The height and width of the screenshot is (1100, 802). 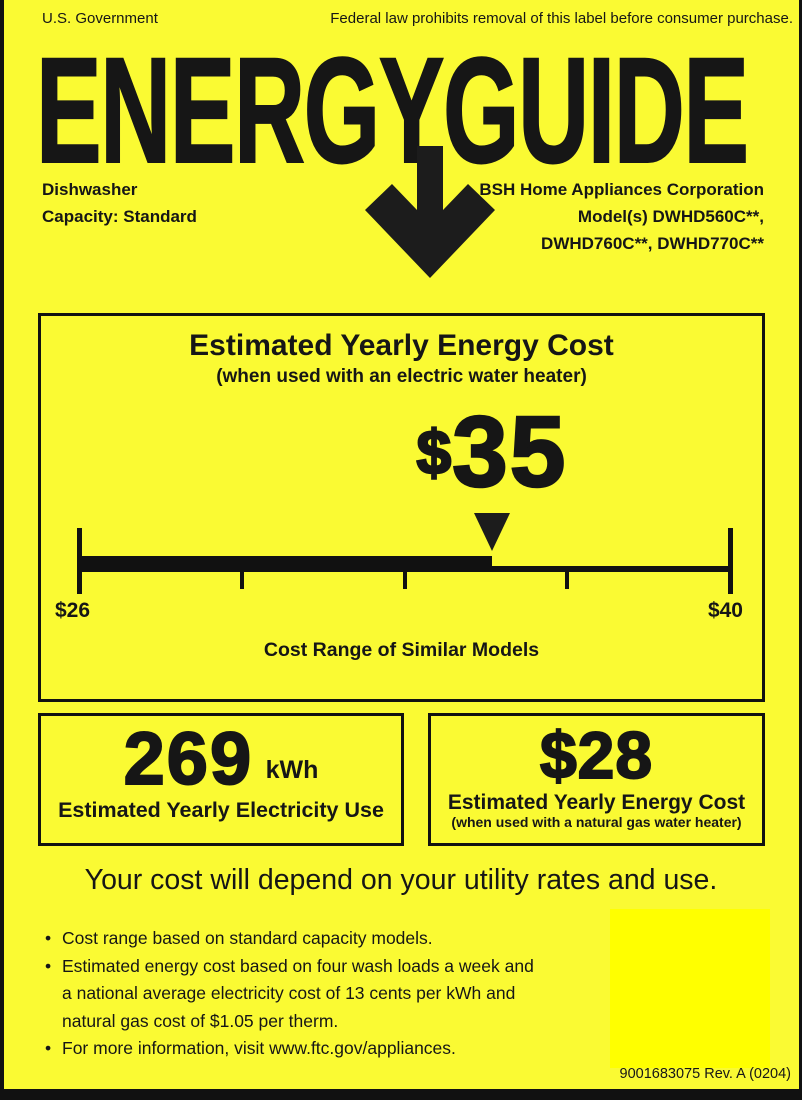 What do you see at coordinates (652, 243) in the screenshot?
I see `model-numbers-2: DWHD760C**, DWHD770C**` at bounding box center [652, 243].